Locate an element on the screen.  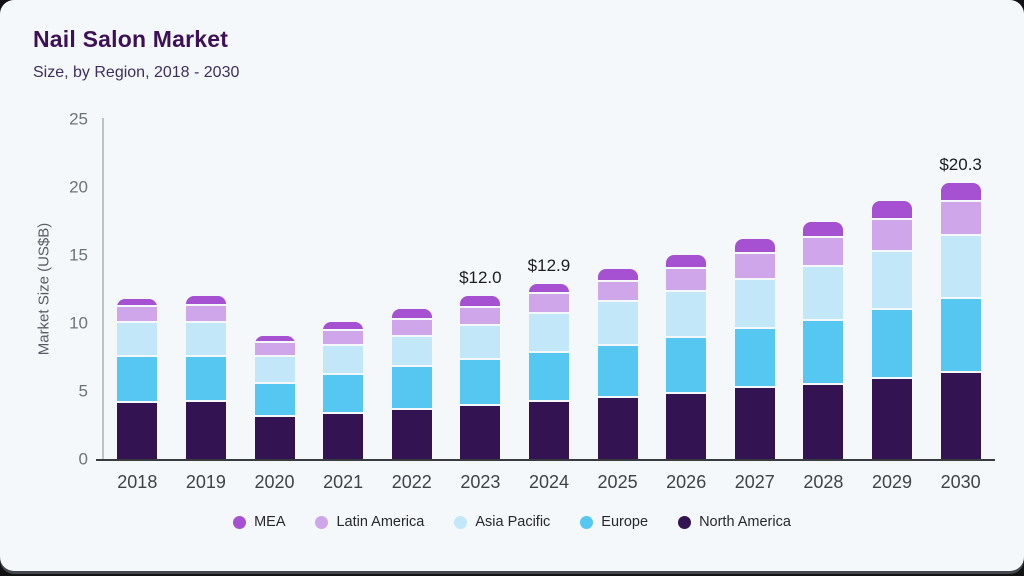
chart-subtitle: Size, by Region, 2018 - 2030 is located at coordinates (136, 72).